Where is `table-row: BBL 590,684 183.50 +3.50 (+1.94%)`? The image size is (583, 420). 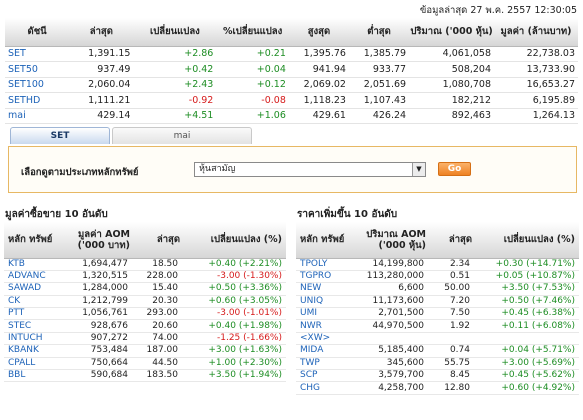
table-row: BBL 590,684 183.50 +3.50 (+1.94%) is located at coordinates (145, 376).